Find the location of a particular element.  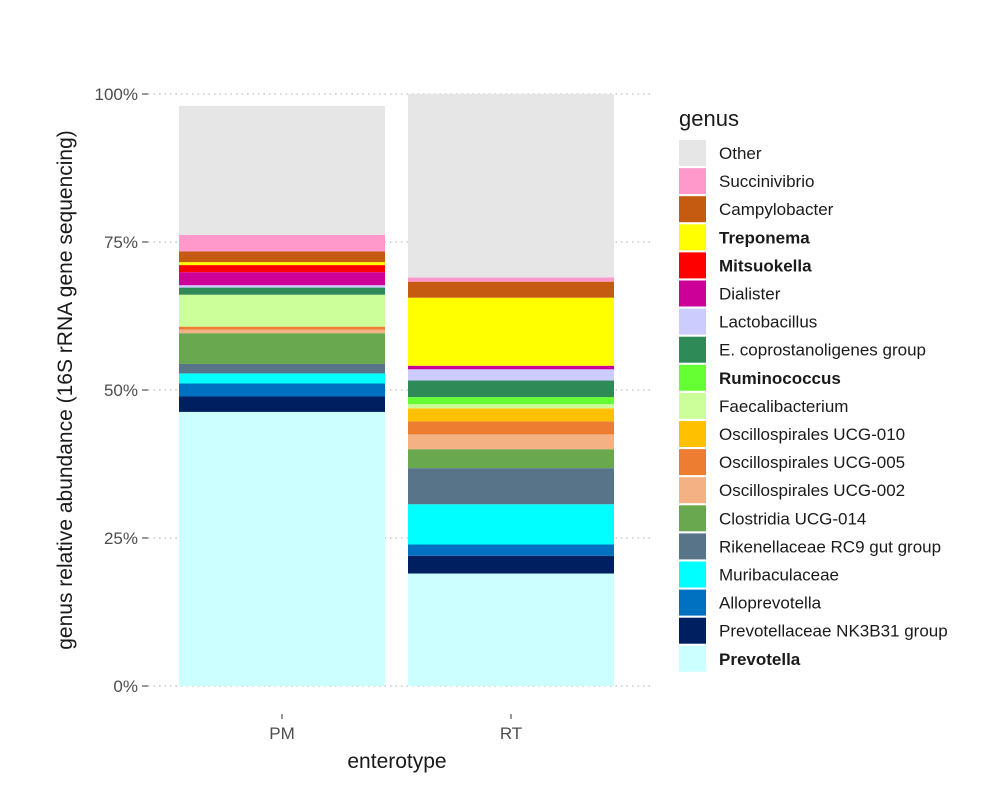

legend-label: E. coprostanoligenes group is located at coordinates (822, 350).